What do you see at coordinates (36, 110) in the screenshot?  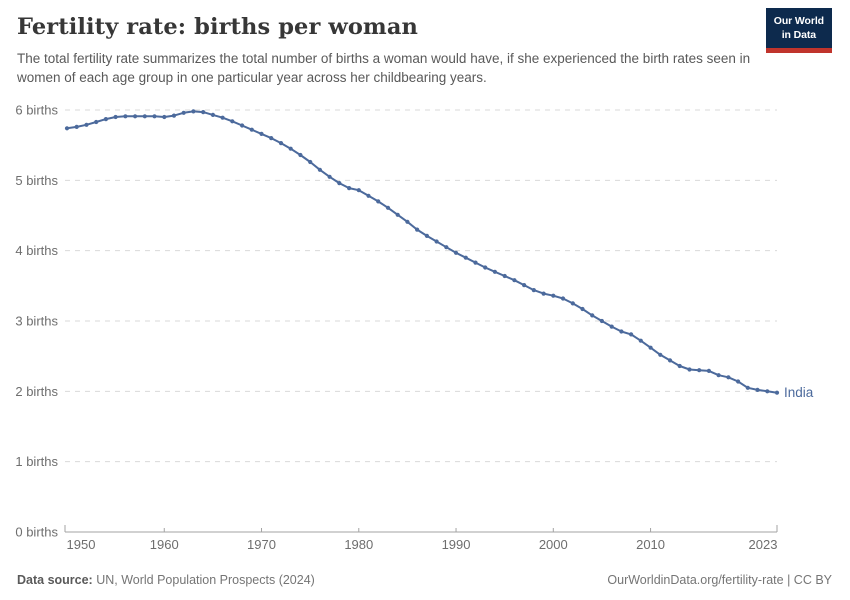 I see `y-tick-label: 6 births` at bounding box center [36, 110].